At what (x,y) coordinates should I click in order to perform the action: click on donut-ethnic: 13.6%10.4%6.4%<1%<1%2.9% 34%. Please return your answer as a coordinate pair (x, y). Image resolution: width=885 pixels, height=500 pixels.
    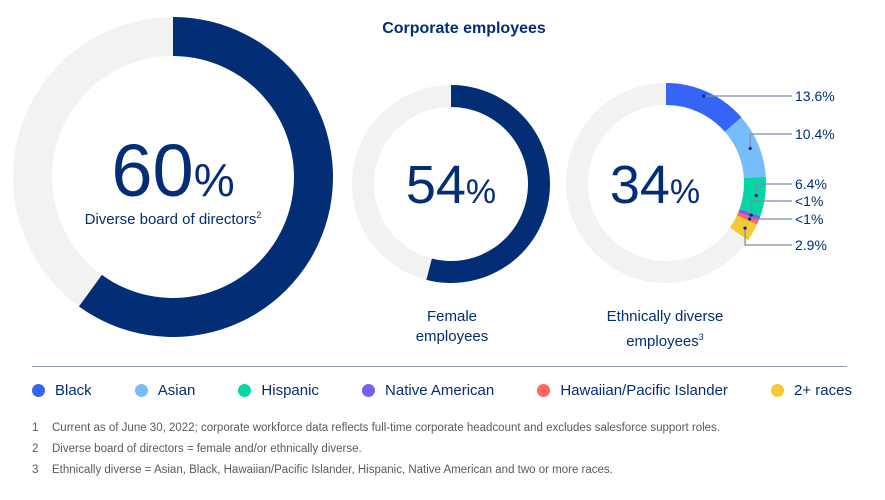
    Looking at the image, I should click on (700, 183).